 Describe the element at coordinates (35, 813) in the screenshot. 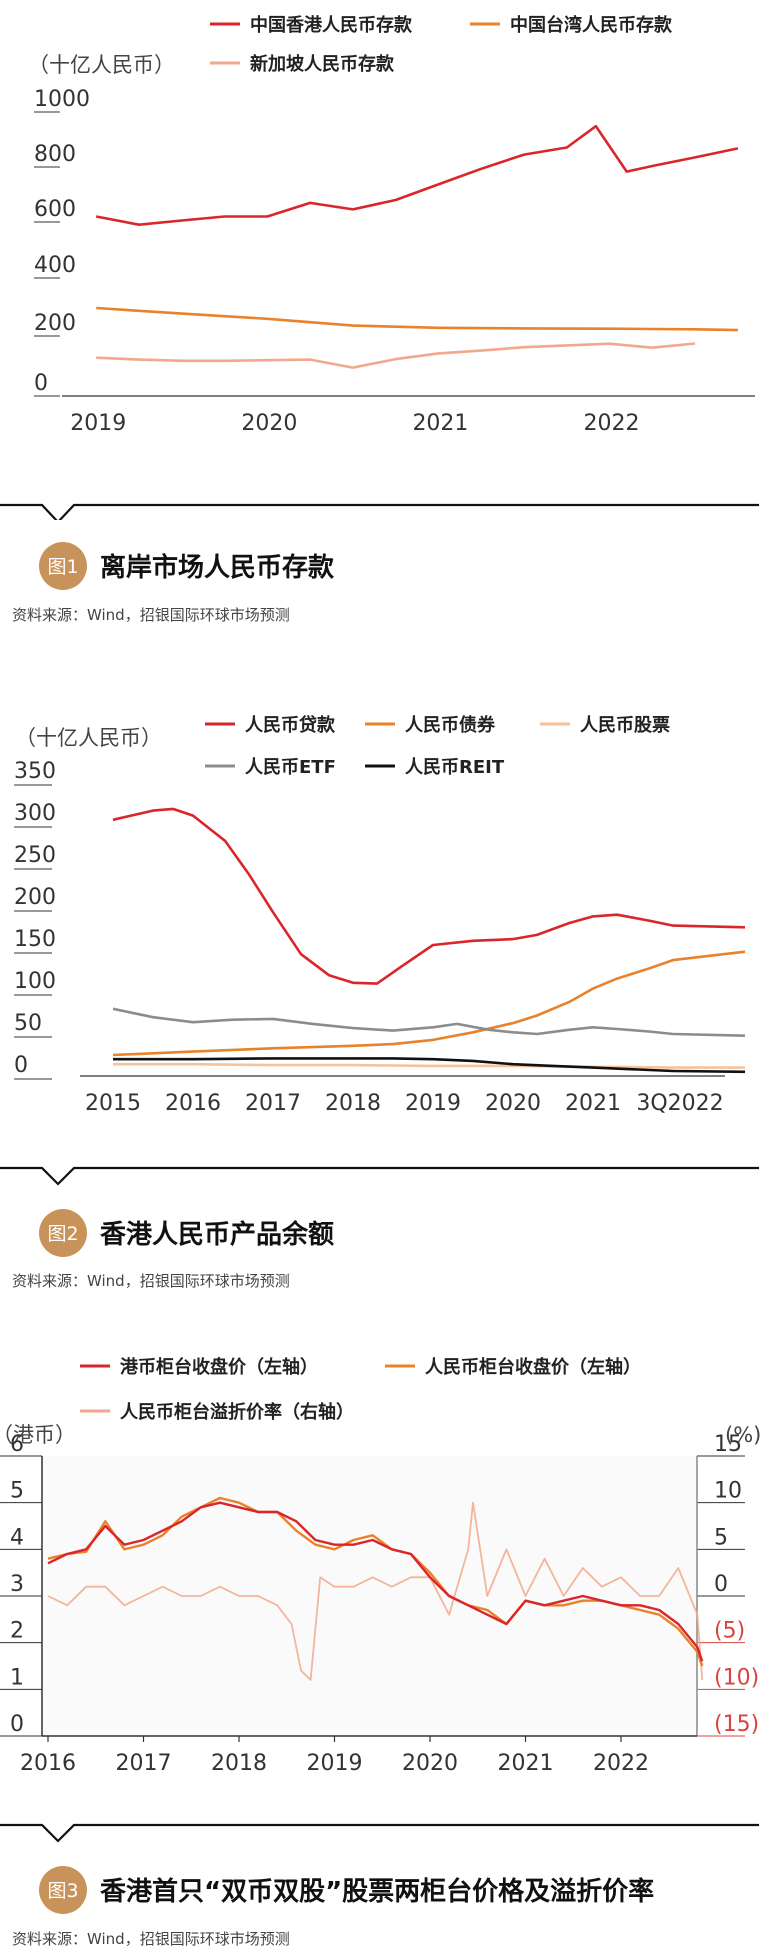

I see `y-tick-label: 300` at that location.